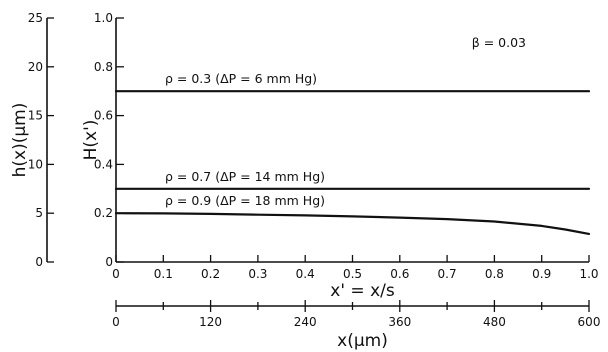 This screenshot has width=608, height=352. Describe the element at coordinates (39, 213) in the screenshot. I see `y2-tick-label: 5` at that location.